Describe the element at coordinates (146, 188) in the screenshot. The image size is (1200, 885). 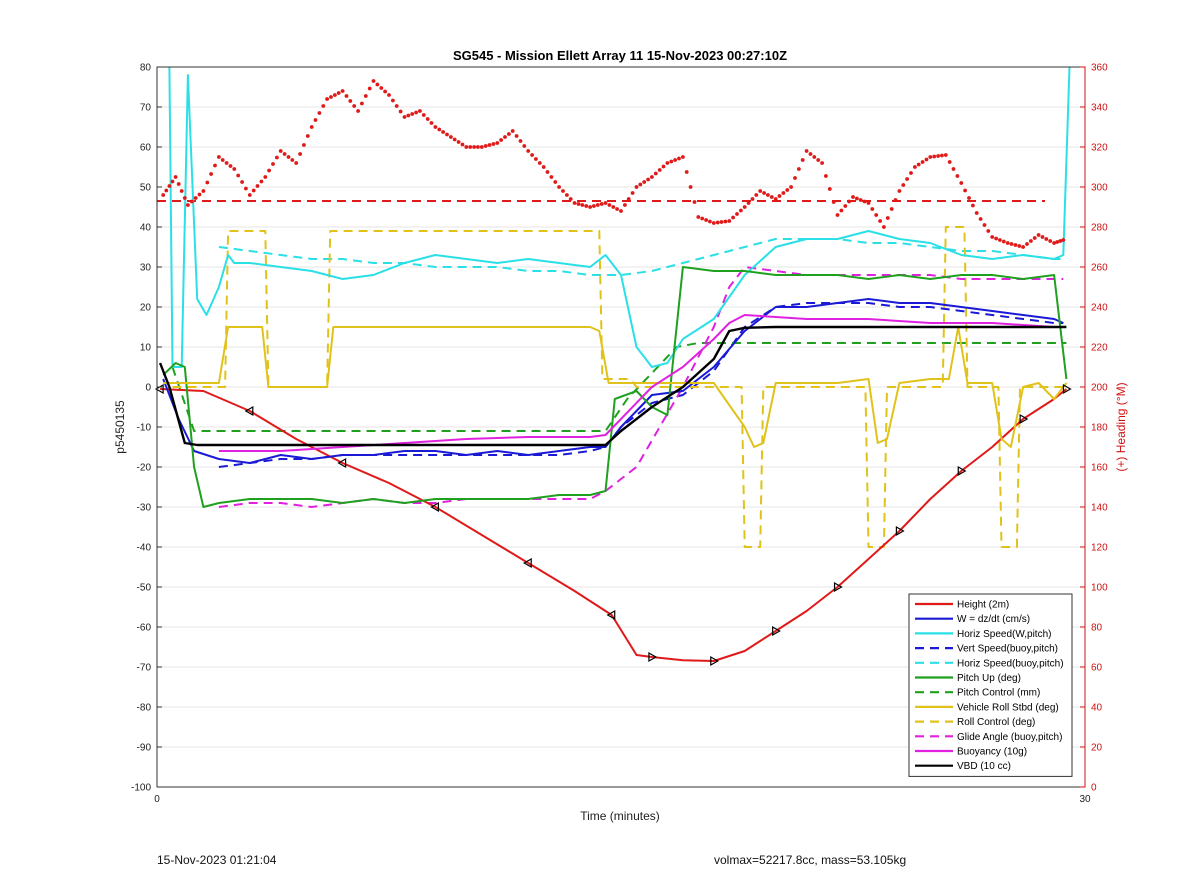
I see `y-tick-label: 50` at that location.